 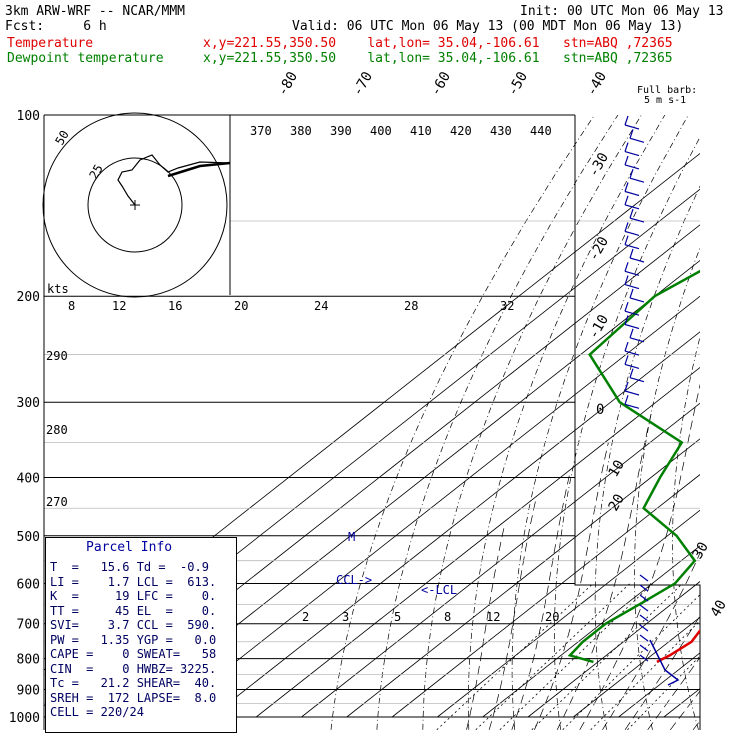 What do you see at coordinates (665, 100) in the screenshot?
I see `barb-unit: 5 m s-1` at bounding box center [665, 100].